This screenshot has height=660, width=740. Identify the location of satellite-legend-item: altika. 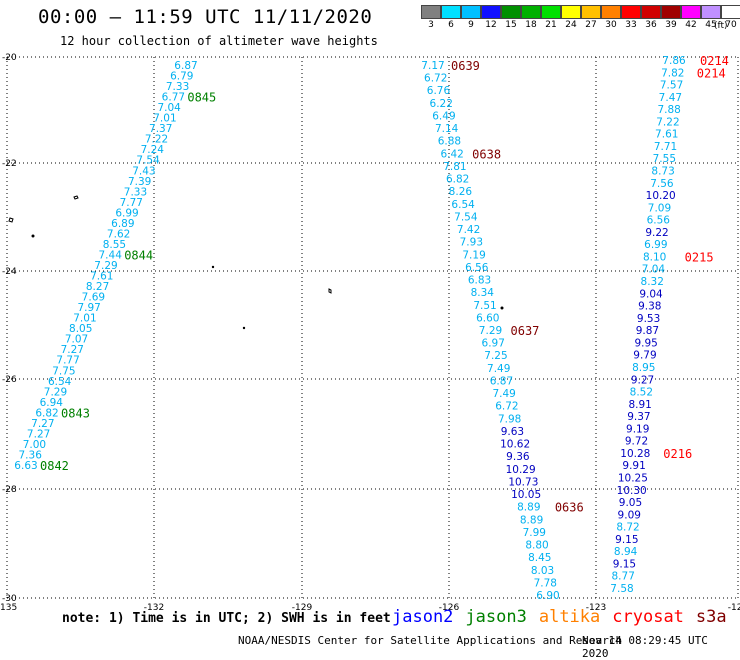
(569, 617).